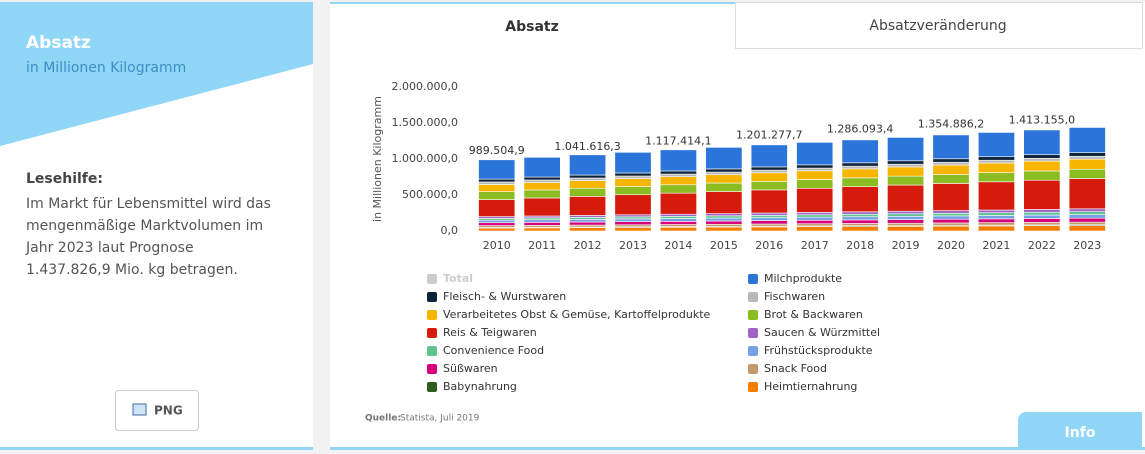  Describe the element at coordinates (470, 368) in the screenshot. I see `legend-label: Süßwaren` at that location.